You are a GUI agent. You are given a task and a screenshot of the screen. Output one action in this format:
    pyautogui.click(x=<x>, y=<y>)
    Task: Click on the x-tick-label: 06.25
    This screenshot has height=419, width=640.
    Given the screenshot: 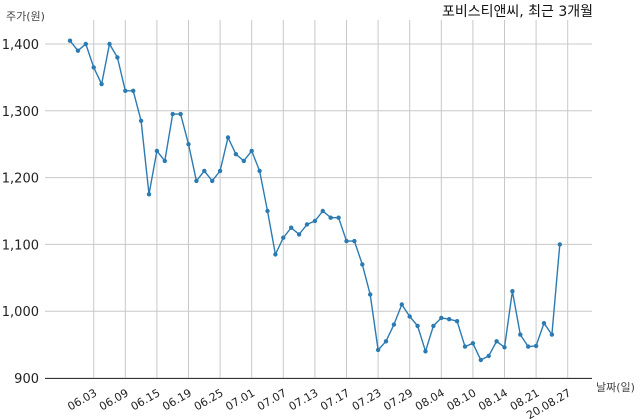 What is the action you would take?
    pyautogui.click(x=209, y=399)
    